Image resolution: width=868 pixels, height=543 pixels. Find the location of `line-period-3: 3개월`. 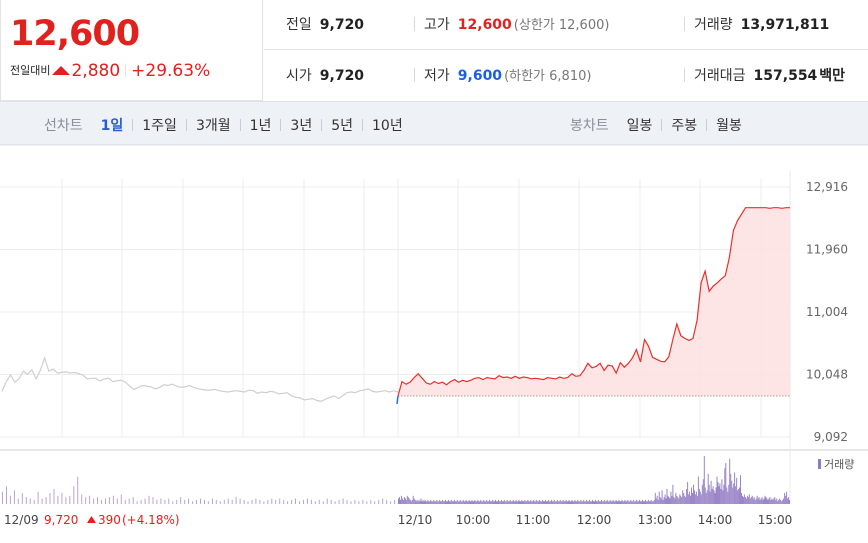

line-period-3: 3개월 is located at coordinates (213, 126).